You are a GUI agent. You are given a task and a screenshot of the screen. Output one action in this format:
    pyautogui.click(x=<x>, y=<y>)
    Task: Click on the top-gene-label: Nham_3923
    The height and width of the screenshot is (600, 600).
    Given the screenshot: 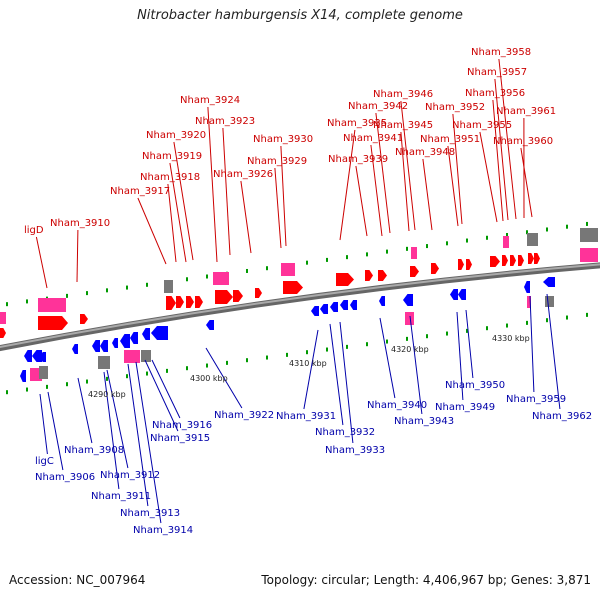 What is the action you would take?
    pyautogui.click(x=225, y=121)
    